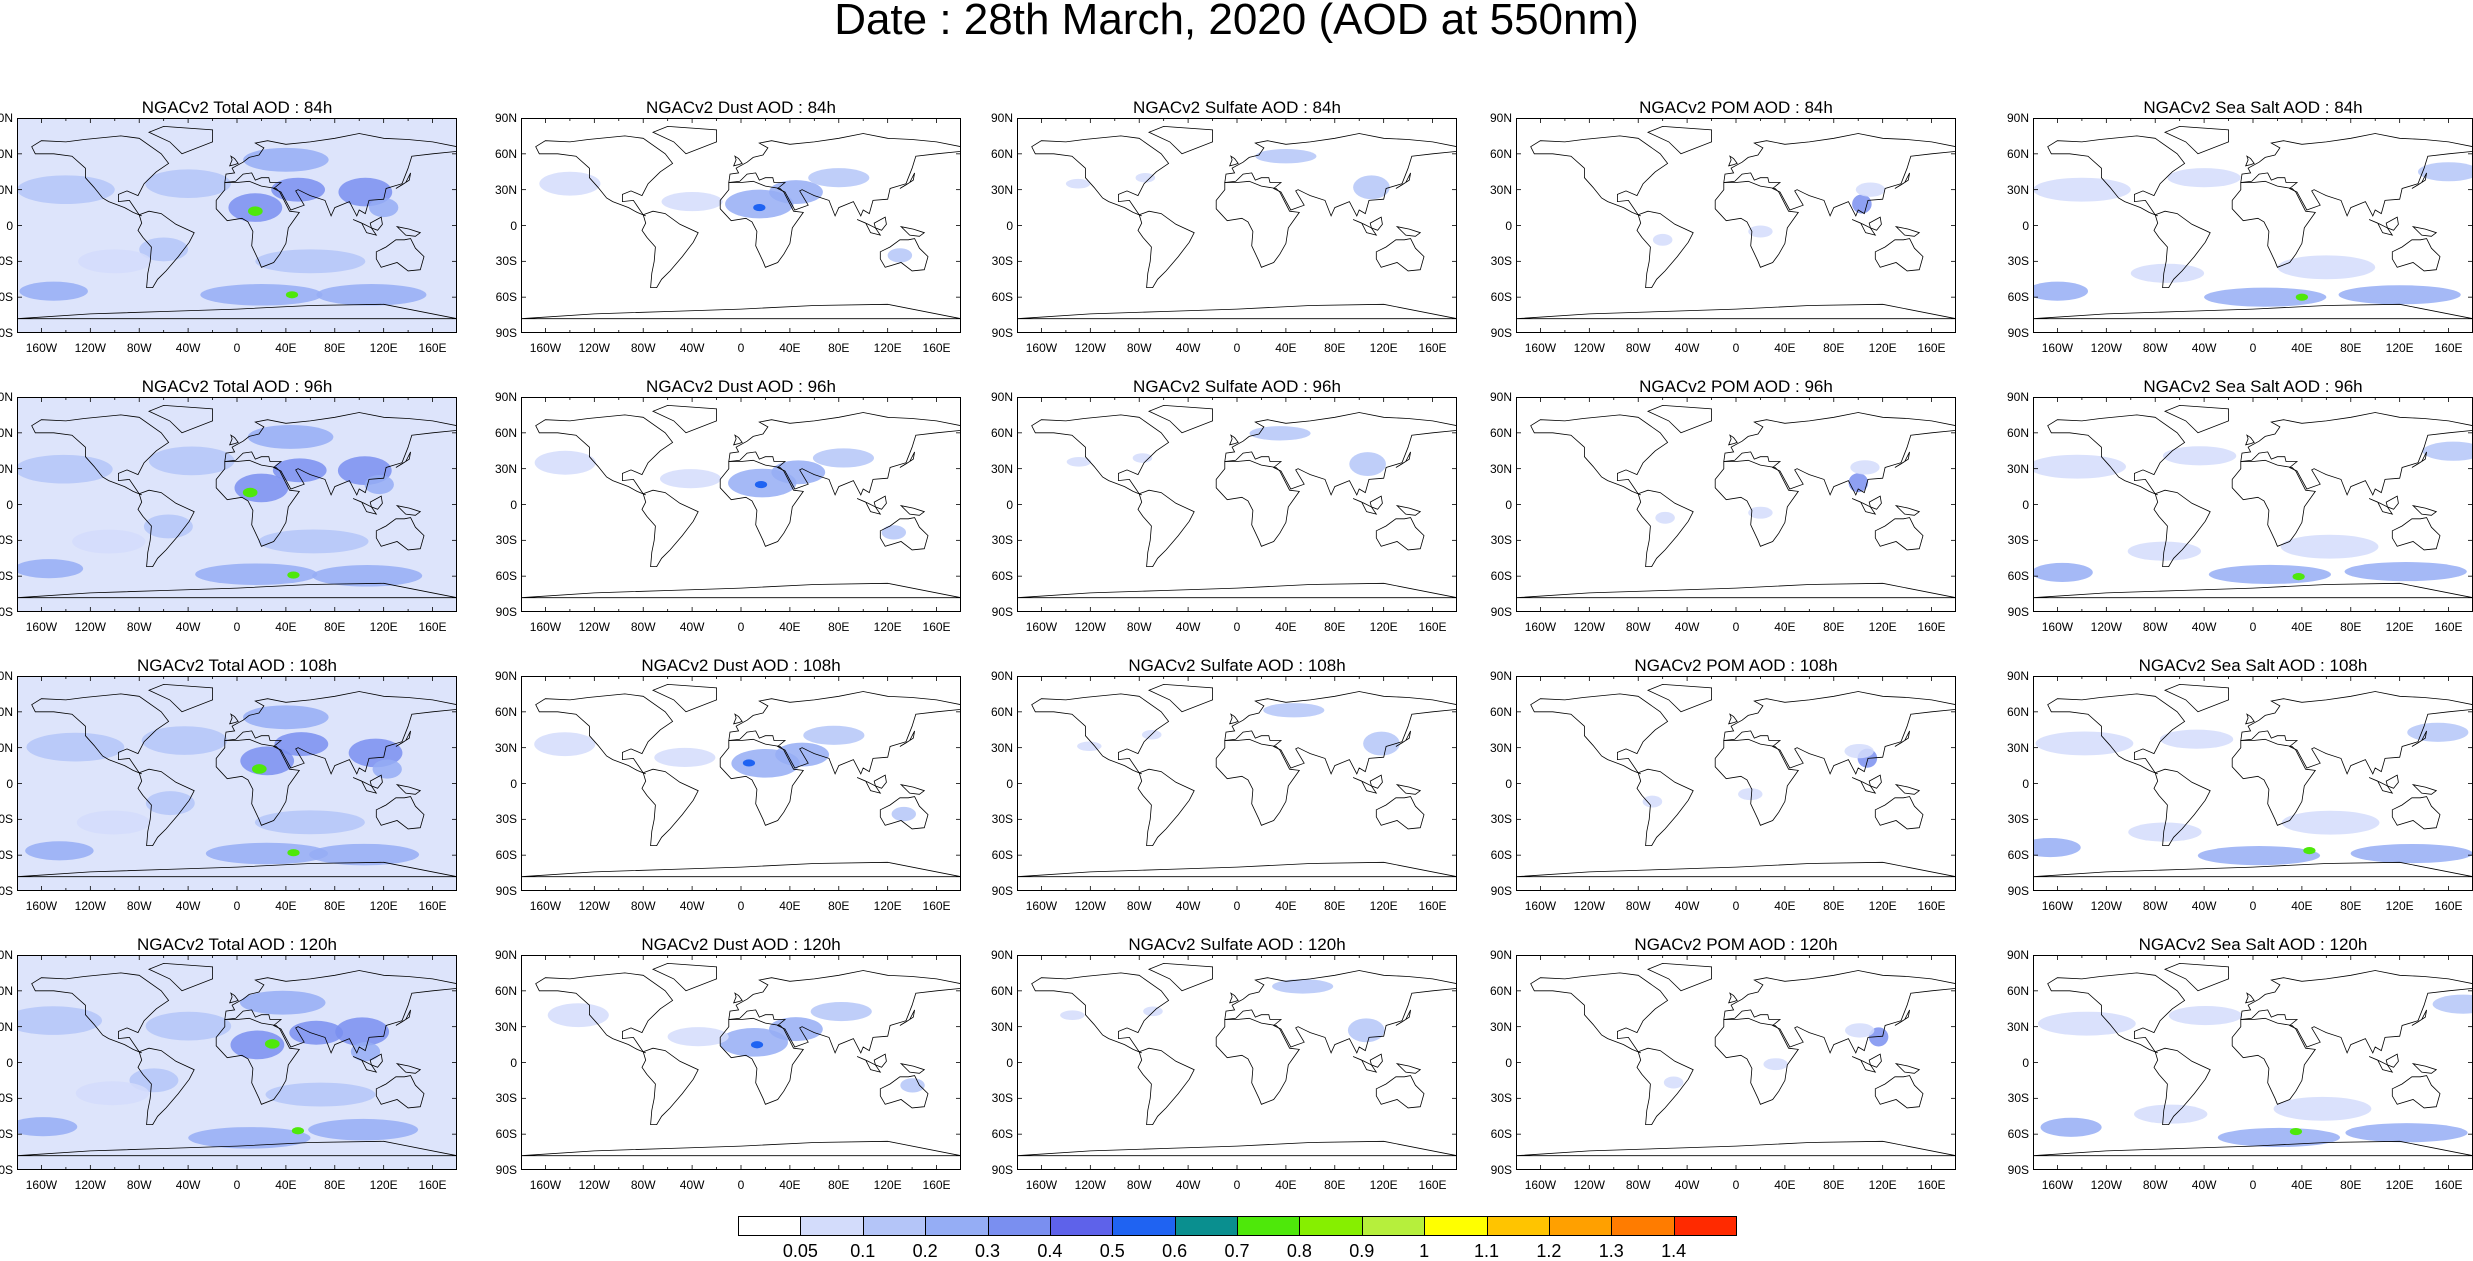 Image resolution: width=2473 pixels, height=1261 pixels. Describe the element at coordinates (1236, 22) in the screenshot. I see `figure-title: Date : 28th March, 2020 (AOD at 550nm)` at that location.